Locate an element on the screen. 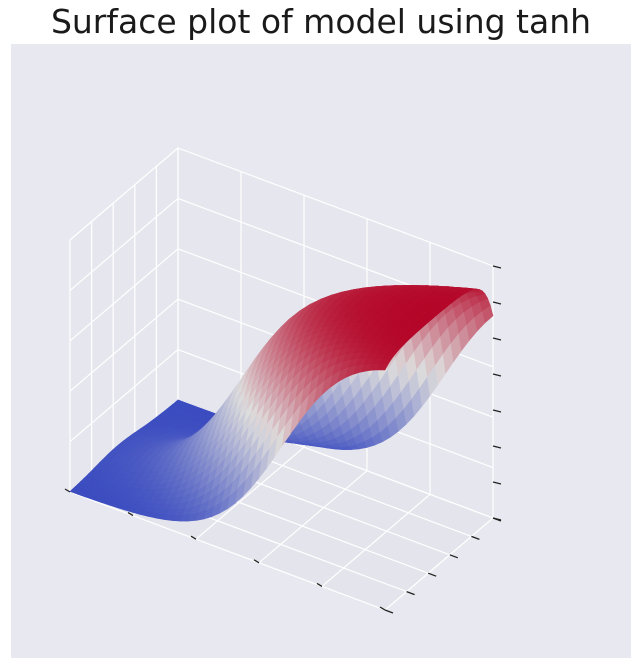  surface-patch is located at coordinates (382, 367).